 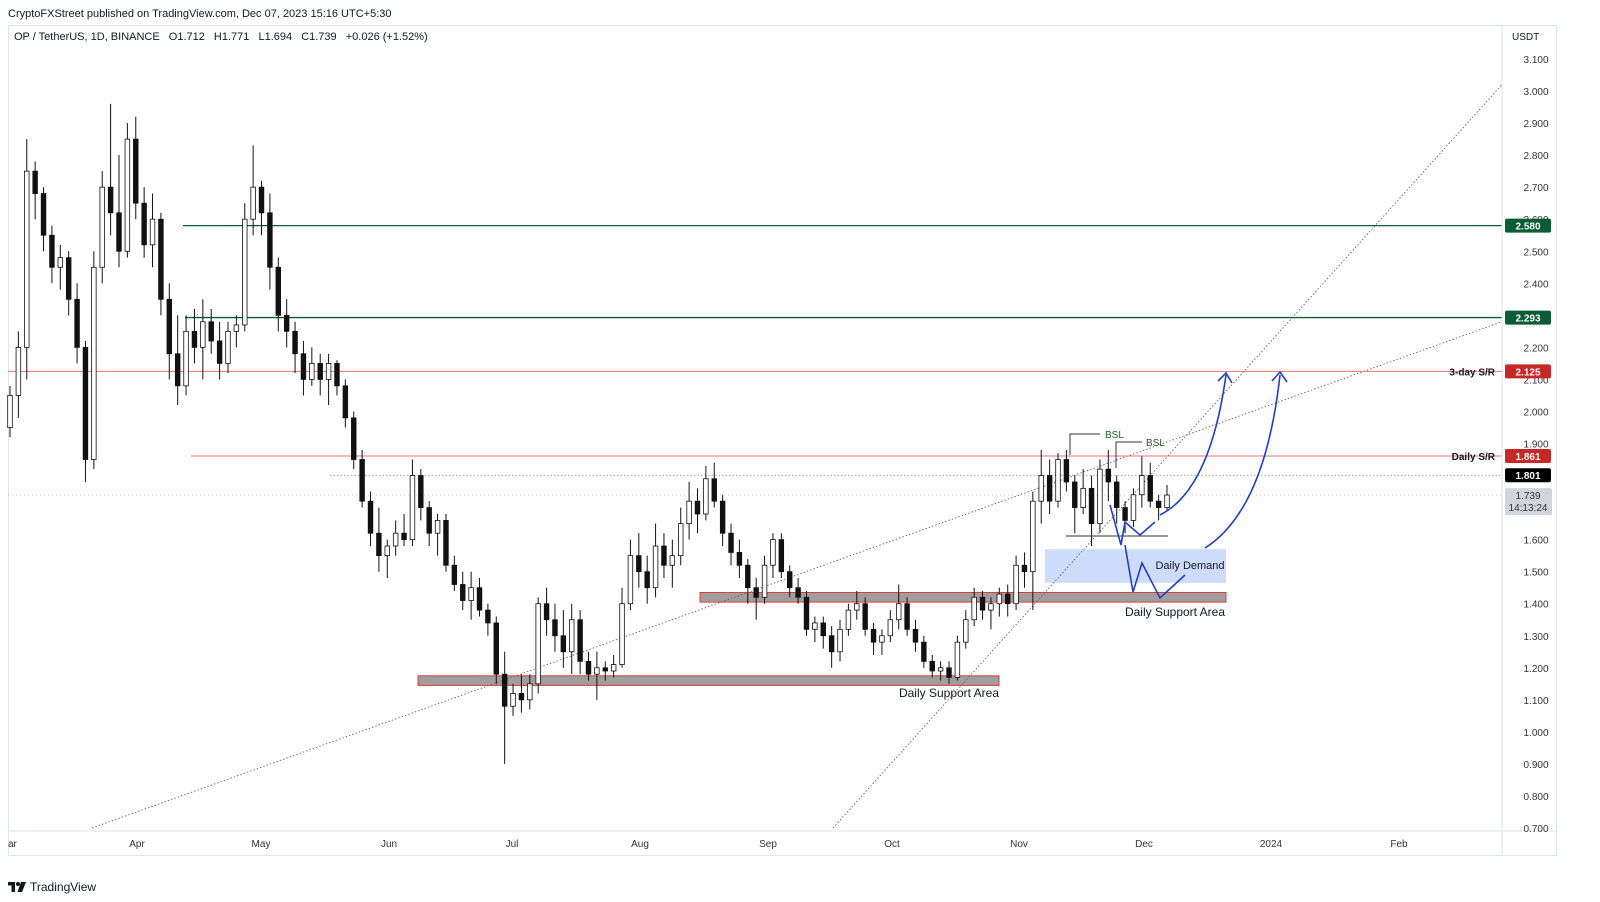 What do you see at coordinates (1535, 637) in the screenshot?
I see `y-tick-label: 1.300` at bounding box center [1535, 637].